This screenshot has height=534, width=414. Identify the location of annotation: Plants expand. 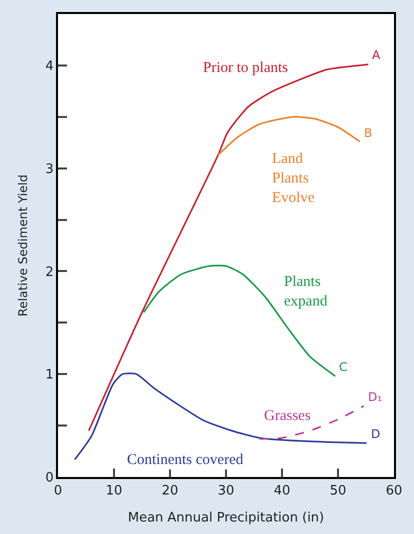
(306, 292).